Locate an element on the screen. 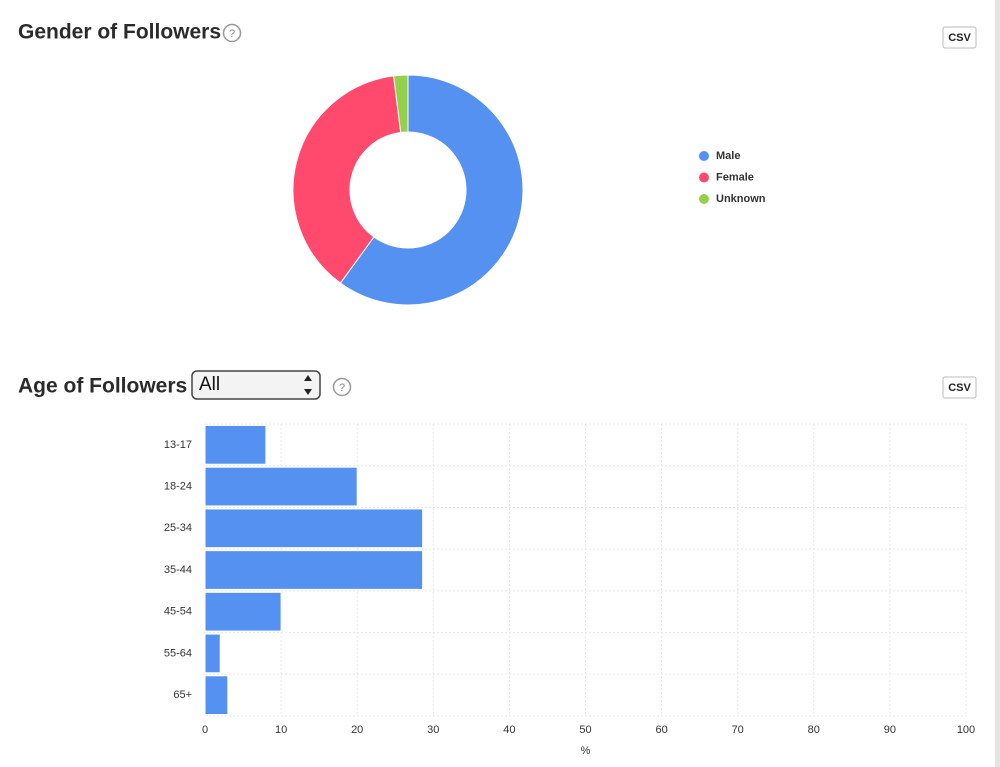 Image resolution: width=1000 pixels, height=767 pixels. age-dropdown is located at coordinates (256, 385).